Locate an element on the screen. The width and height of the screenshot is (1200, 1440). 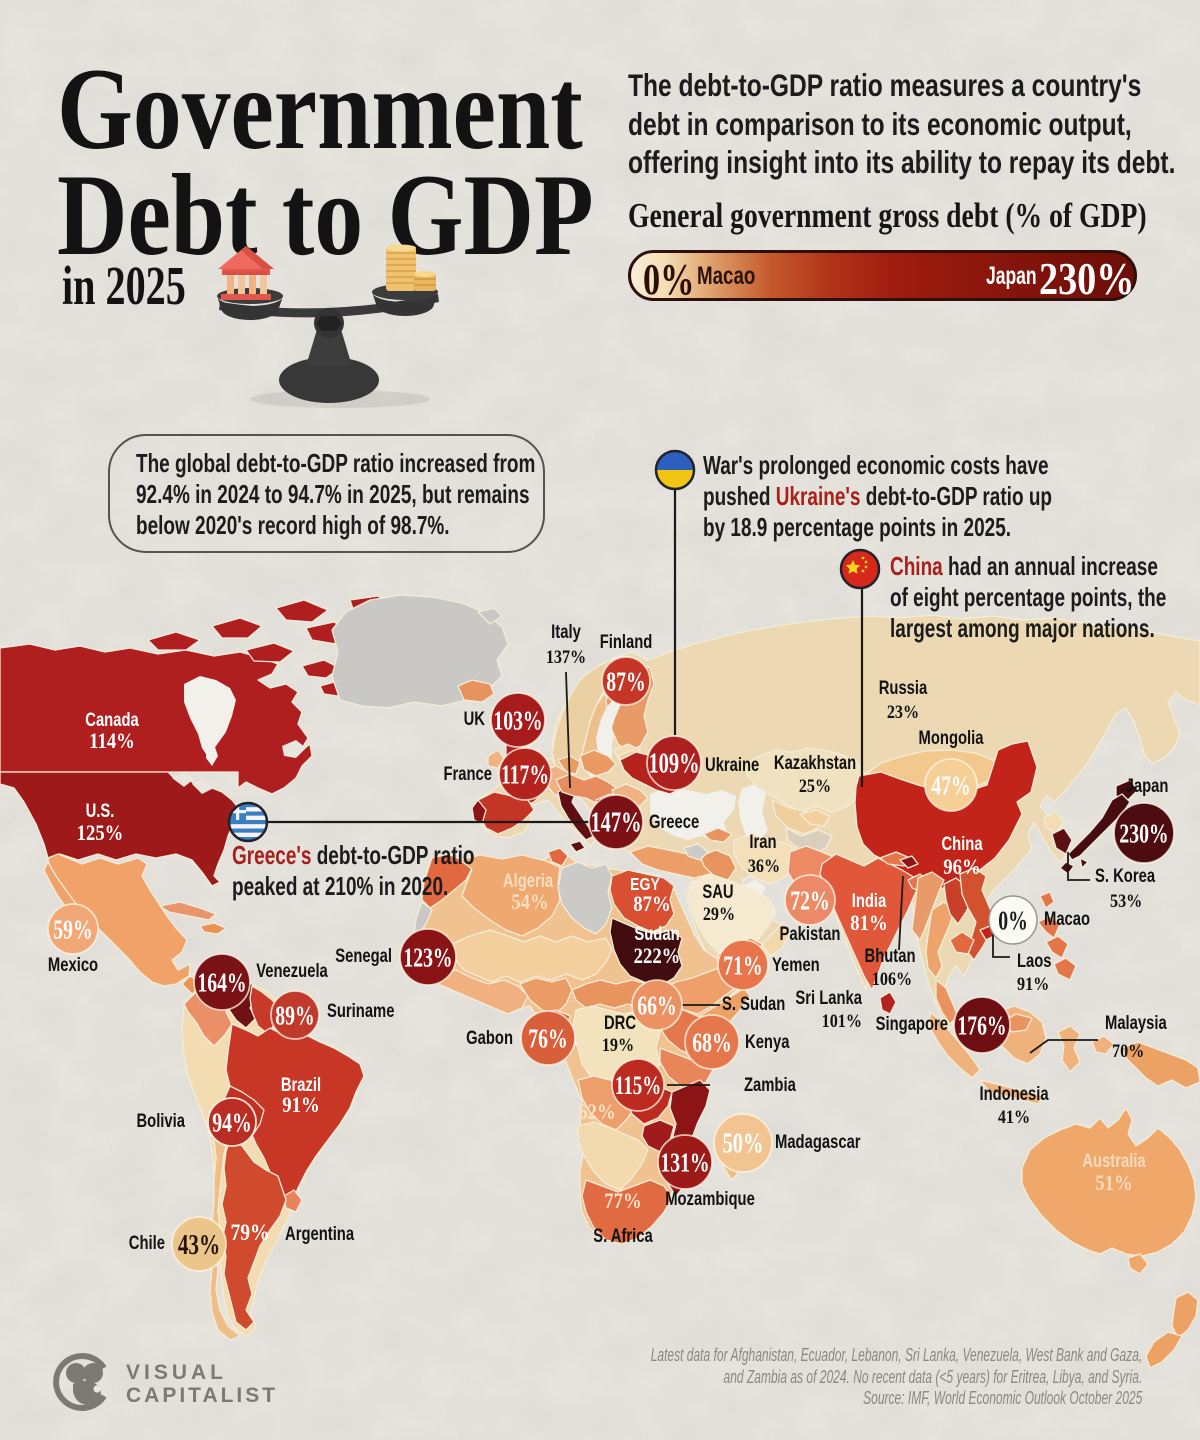
svg-text: S. Africa is located at coordinates (623, 1235).